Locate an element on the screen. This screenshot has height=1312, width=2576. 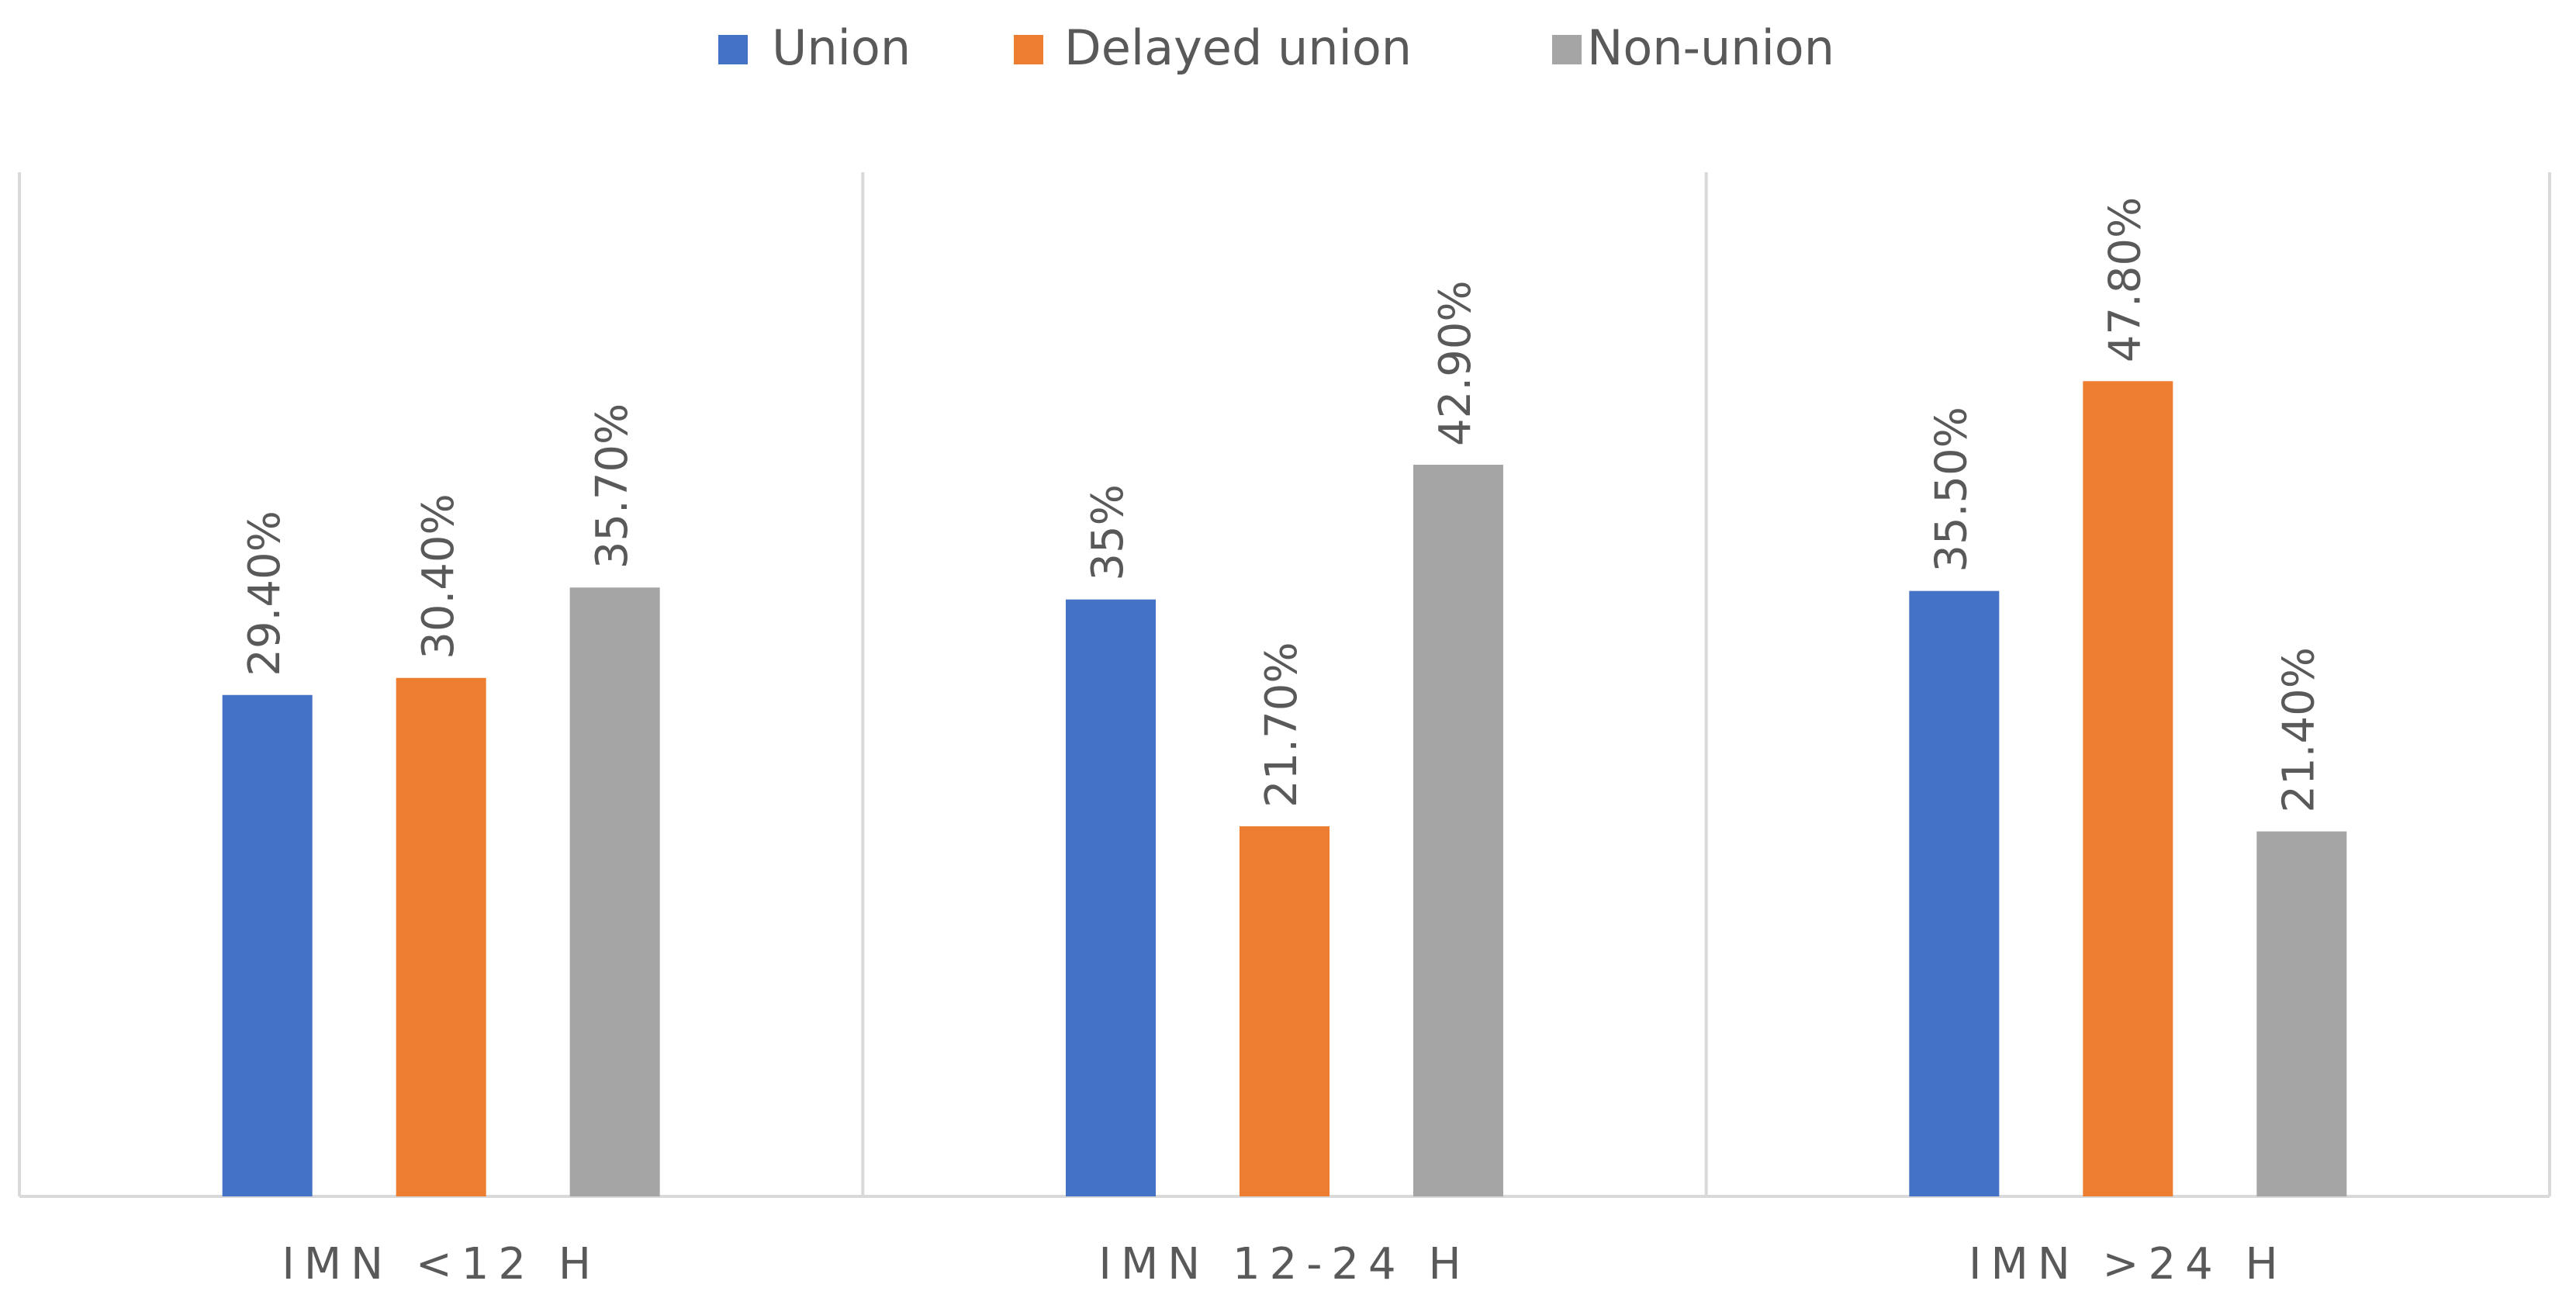
data-label: 29.40% is located at coordinates (265, 594).